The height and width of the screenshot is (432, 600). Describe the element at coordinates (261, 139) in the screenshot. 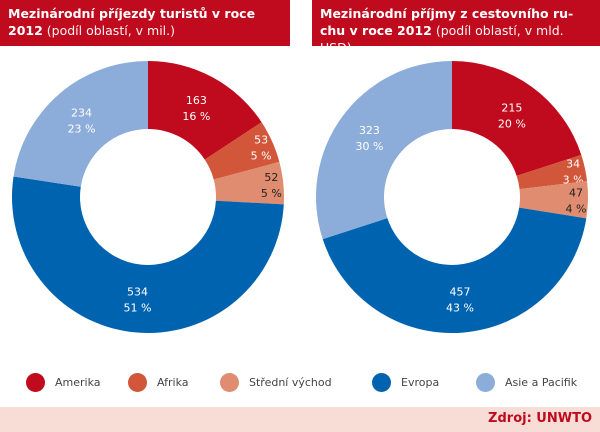

I see `data-label-value: 53` at that location.